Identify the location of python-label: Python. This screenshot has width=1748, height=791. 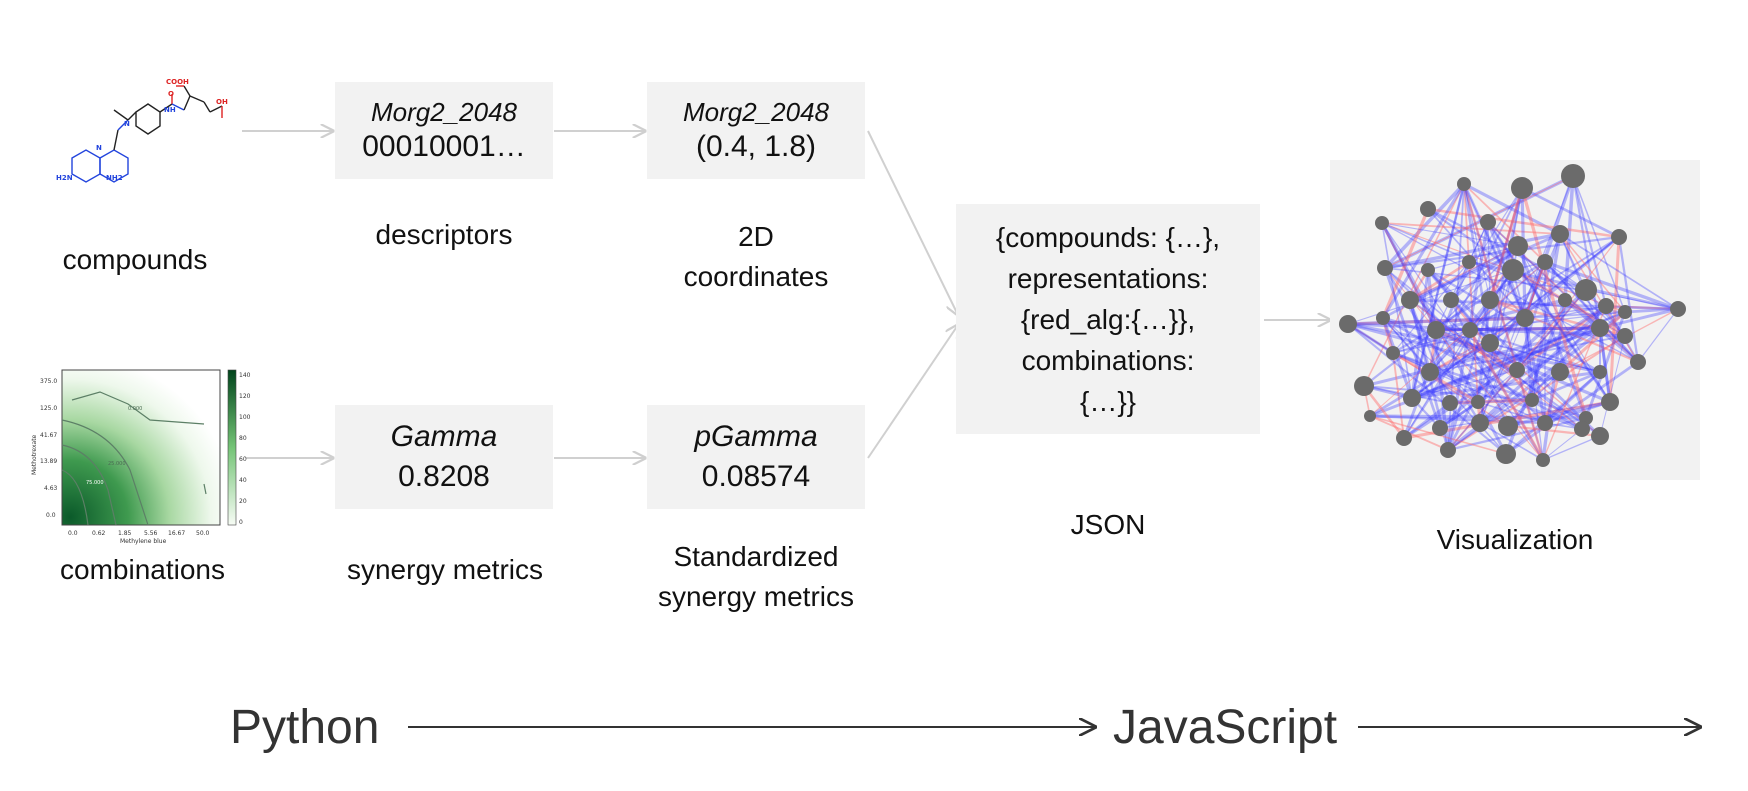
(305, 727).